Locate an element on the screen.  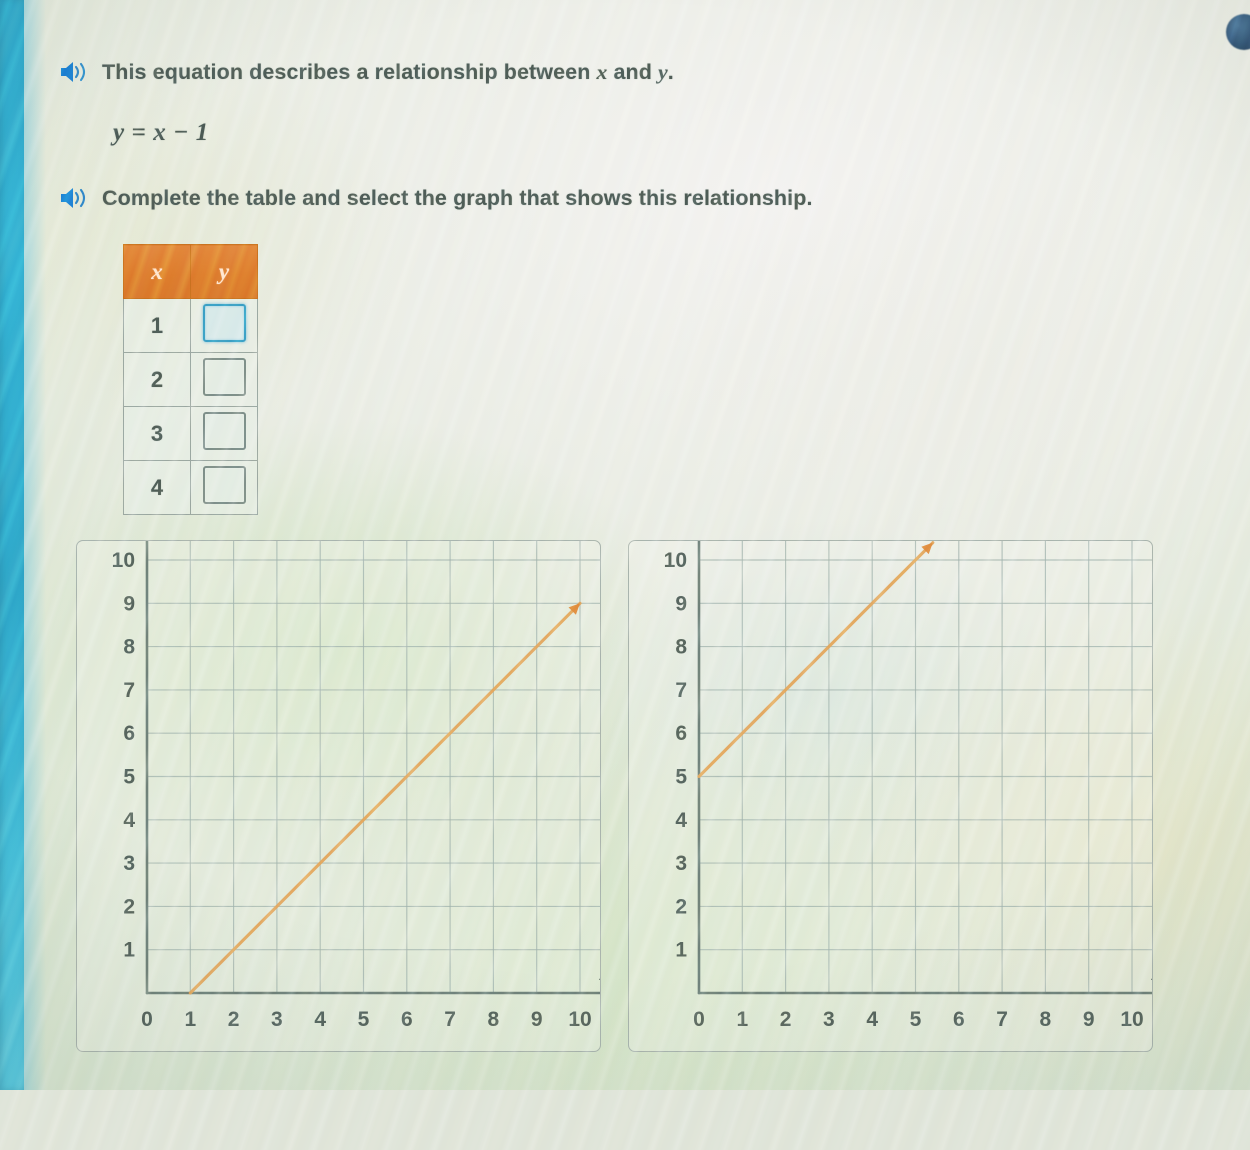
table-row: 4 is located at coordinates (190, 487).